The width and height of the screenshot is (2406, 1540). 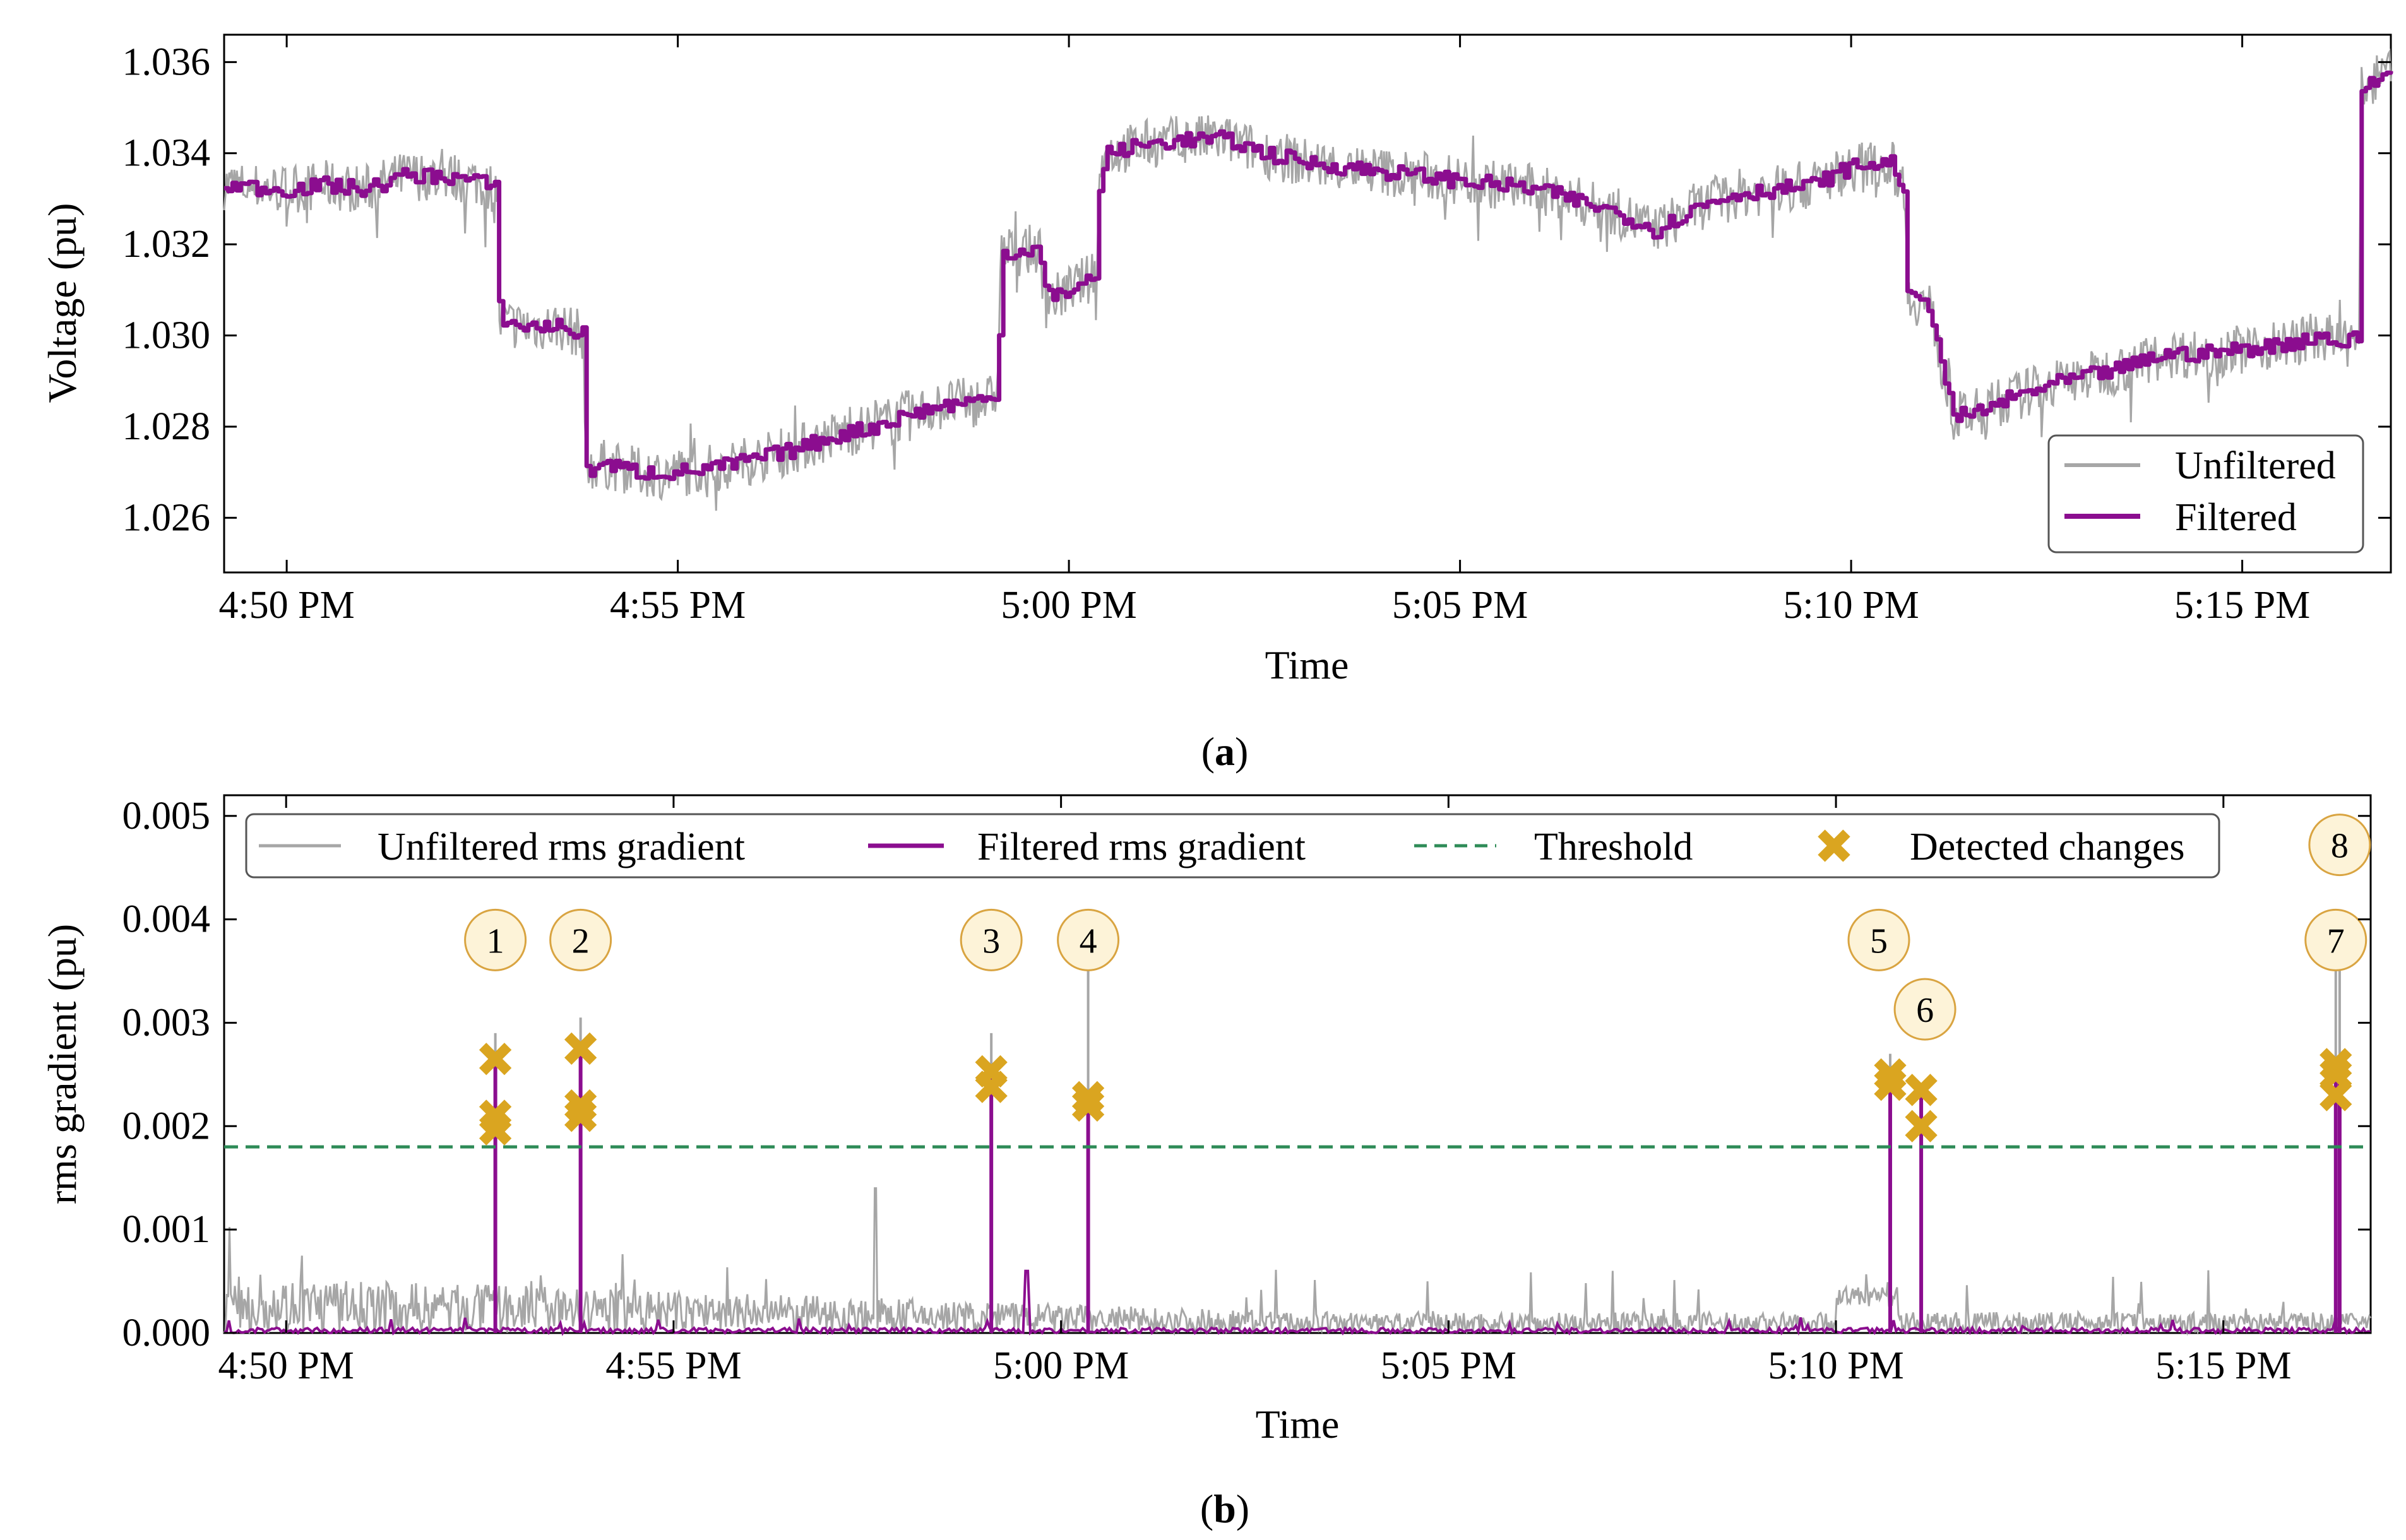 I want to click on y-tick-label: 1.026, so click(x=166, y=517).